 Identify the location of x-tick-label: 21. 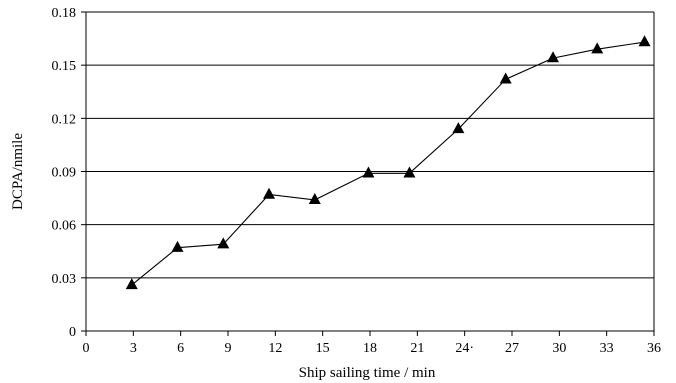
(417, 348).